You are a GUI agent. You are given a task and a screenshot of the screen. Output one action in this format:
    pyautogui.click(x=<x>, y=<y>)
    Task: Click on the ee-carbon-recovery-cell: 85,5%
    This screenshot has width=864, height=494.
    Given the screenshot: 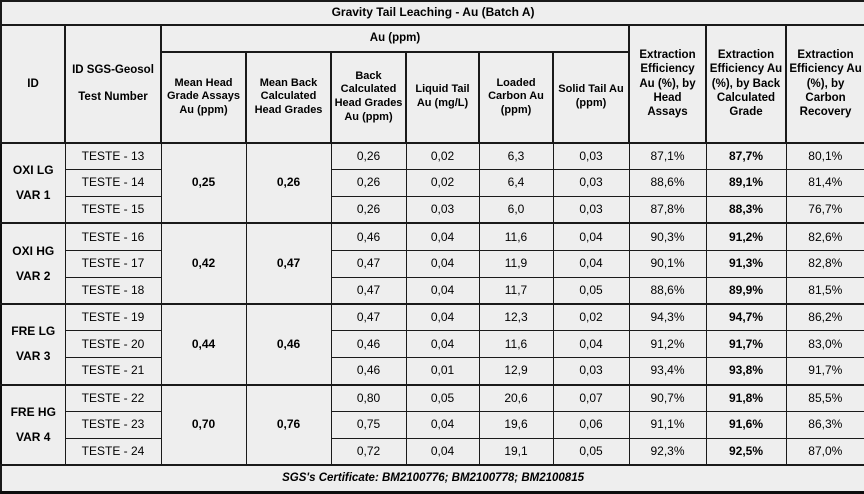 What is the action you would take?
    pyautogui.click(x=824, y=398)
    